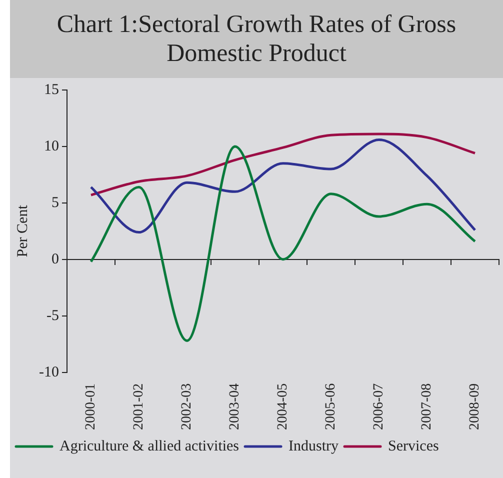  What do you see at coordinates (55, 202) in the screenshot?
I see `y-tick-label: 5` at bounding box center [55, 202].